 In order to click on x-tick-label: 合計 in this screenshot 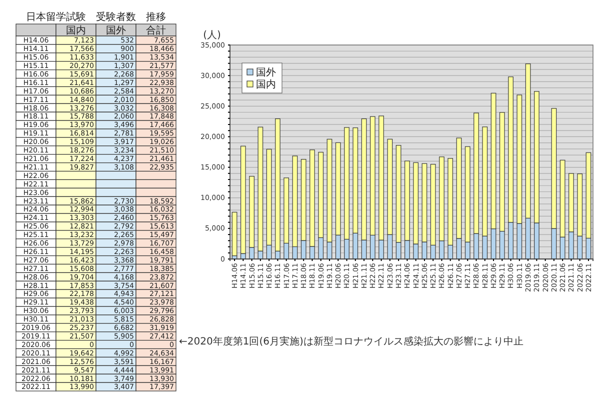, I will do `click(156, 30)`.